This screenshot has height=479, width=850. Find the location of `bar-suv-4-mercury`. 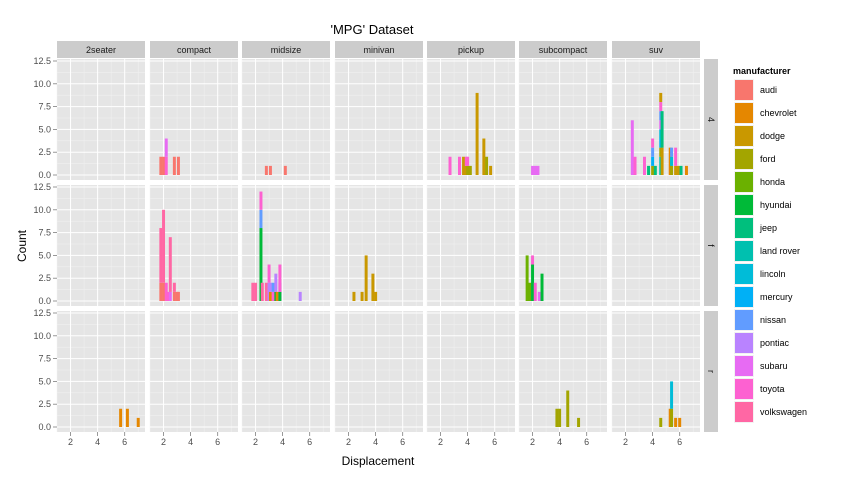

bar-suv-4-mercury is located at coordinates (653, 161).